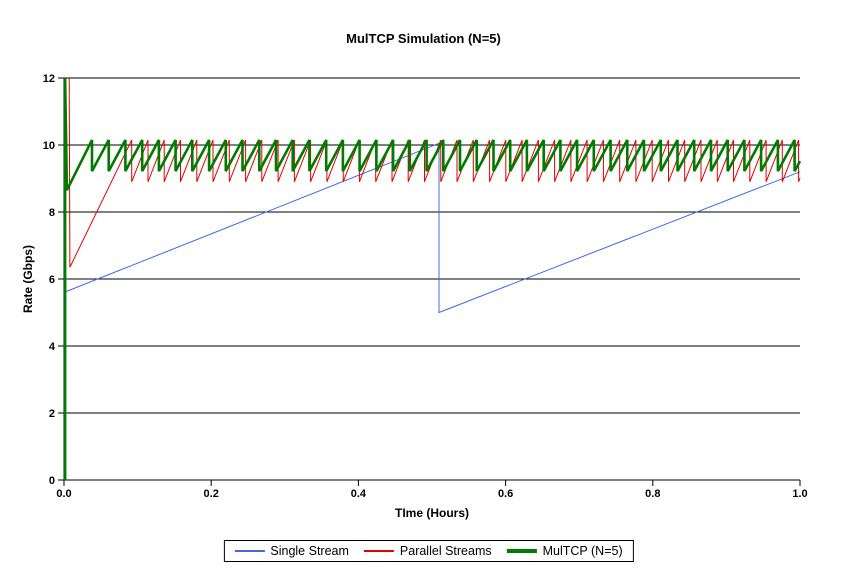  I want to click on x-tick-label: 0.4, so click(359, 494).